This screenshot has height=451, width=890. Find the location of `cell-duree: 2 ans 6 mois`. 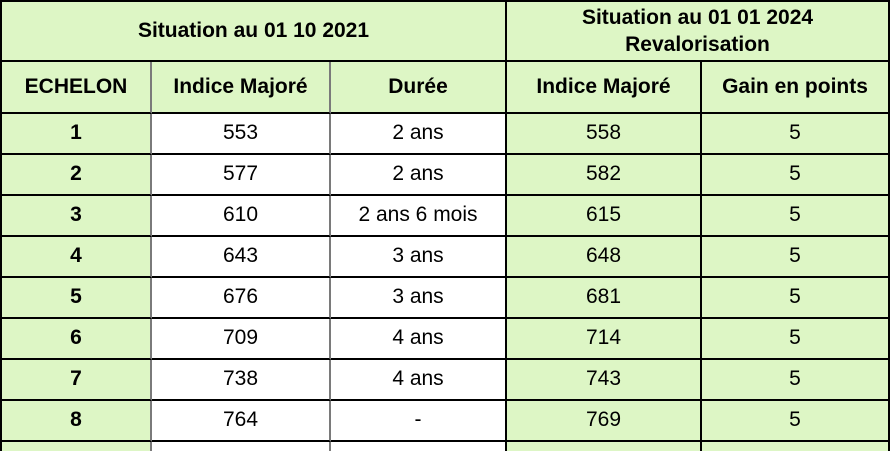

cell-duree: 2 ans 6 mois is located at coordinates (419, 216).